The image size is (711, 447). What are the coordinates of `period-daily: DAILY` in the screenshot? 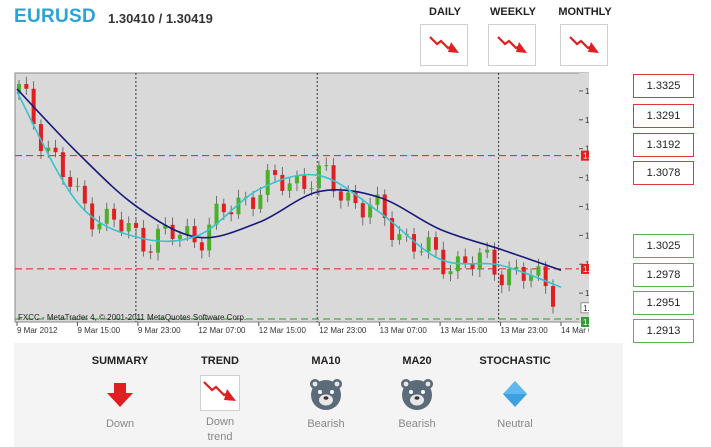 It's located at (445, 36).